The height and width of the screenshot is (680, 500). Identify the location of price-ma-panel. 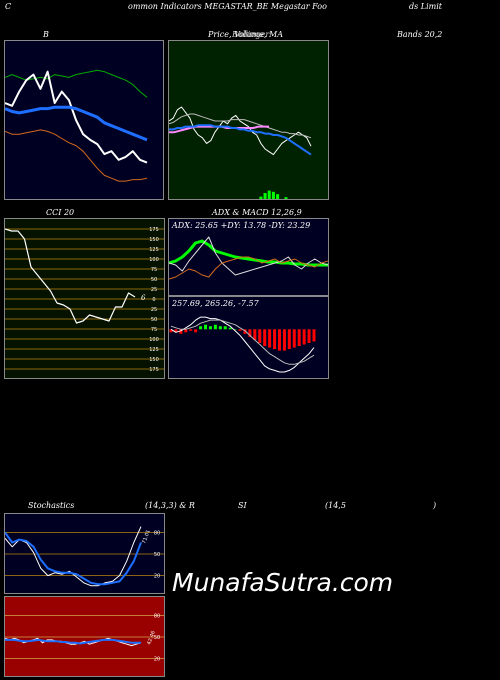
(248, 120).